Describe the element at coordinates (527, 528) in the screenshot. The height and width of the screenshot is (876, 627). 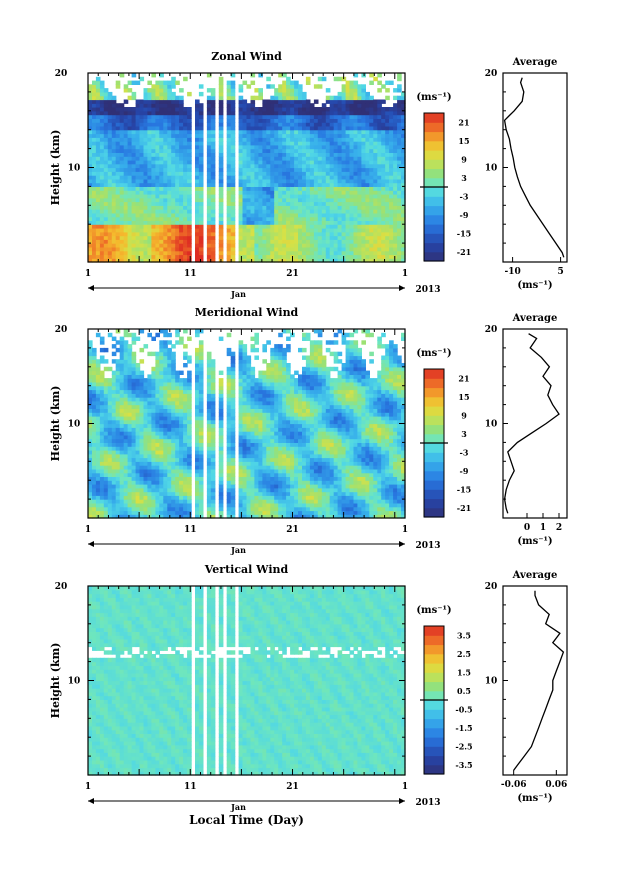
I see `meridional-average-xtick-label: 0` at that location.